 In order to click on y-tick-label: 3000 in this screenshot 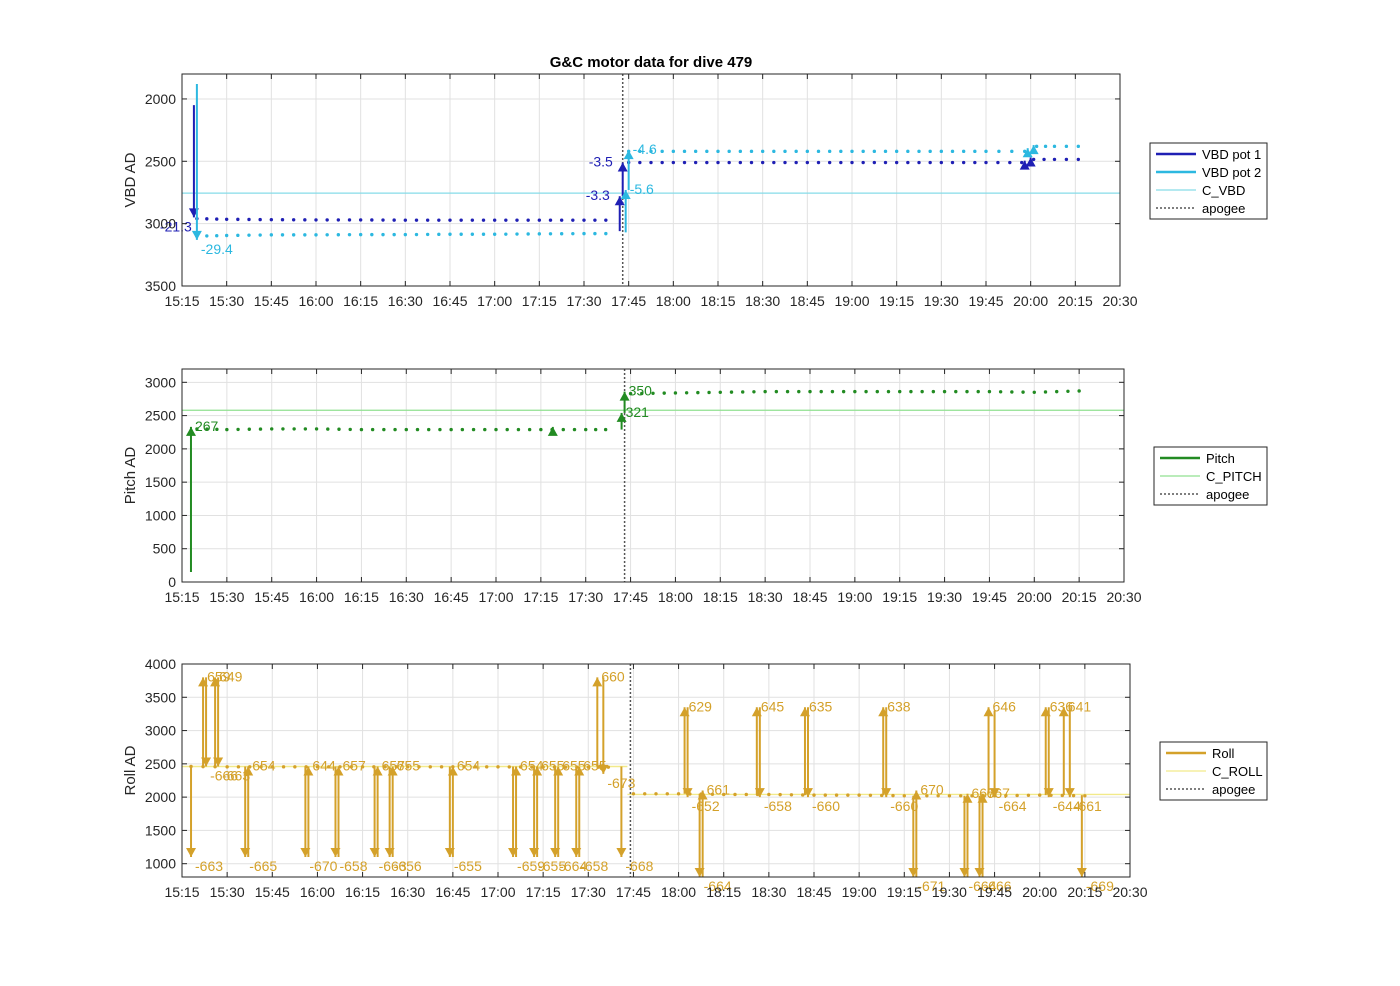, I will do `click(160, 382)`.